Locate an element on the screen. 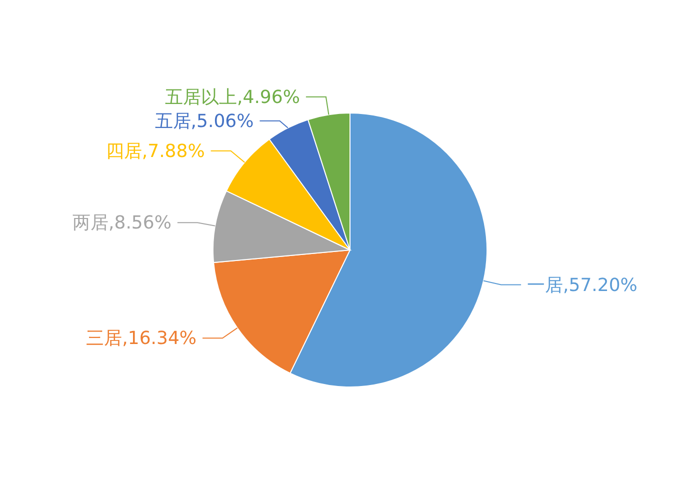 Image resolution: width=700 pixels, height=500 pixels. data-label: ,8.56% is located at coordinates (140, 223).